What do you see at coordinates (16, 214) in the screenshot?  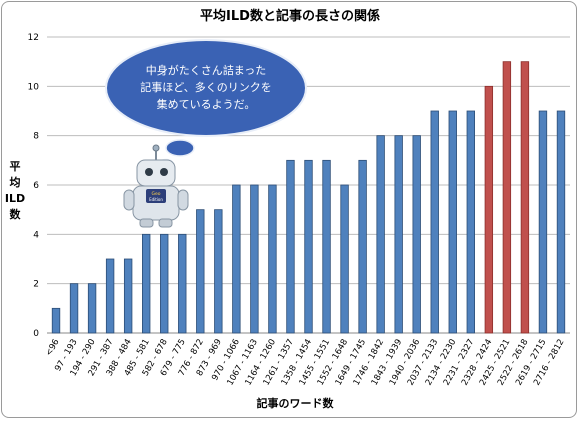 I see `y-axis-title-part: 数` at bounding box center [16, 214].